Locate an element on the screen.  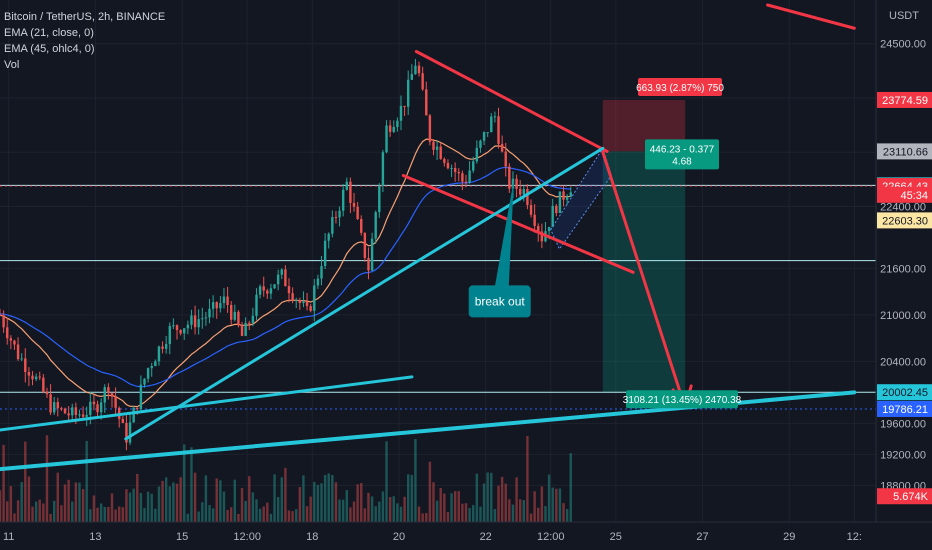
x-tick-label-6: 22 is located at coordinates (486, 537).